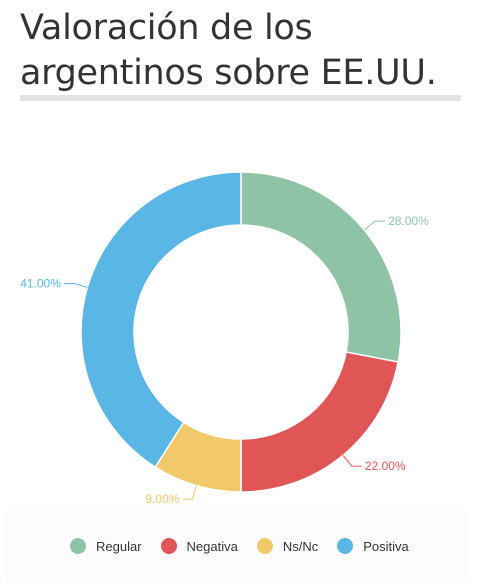  I want to click on data-label: 28.00%, so click(408, 221).